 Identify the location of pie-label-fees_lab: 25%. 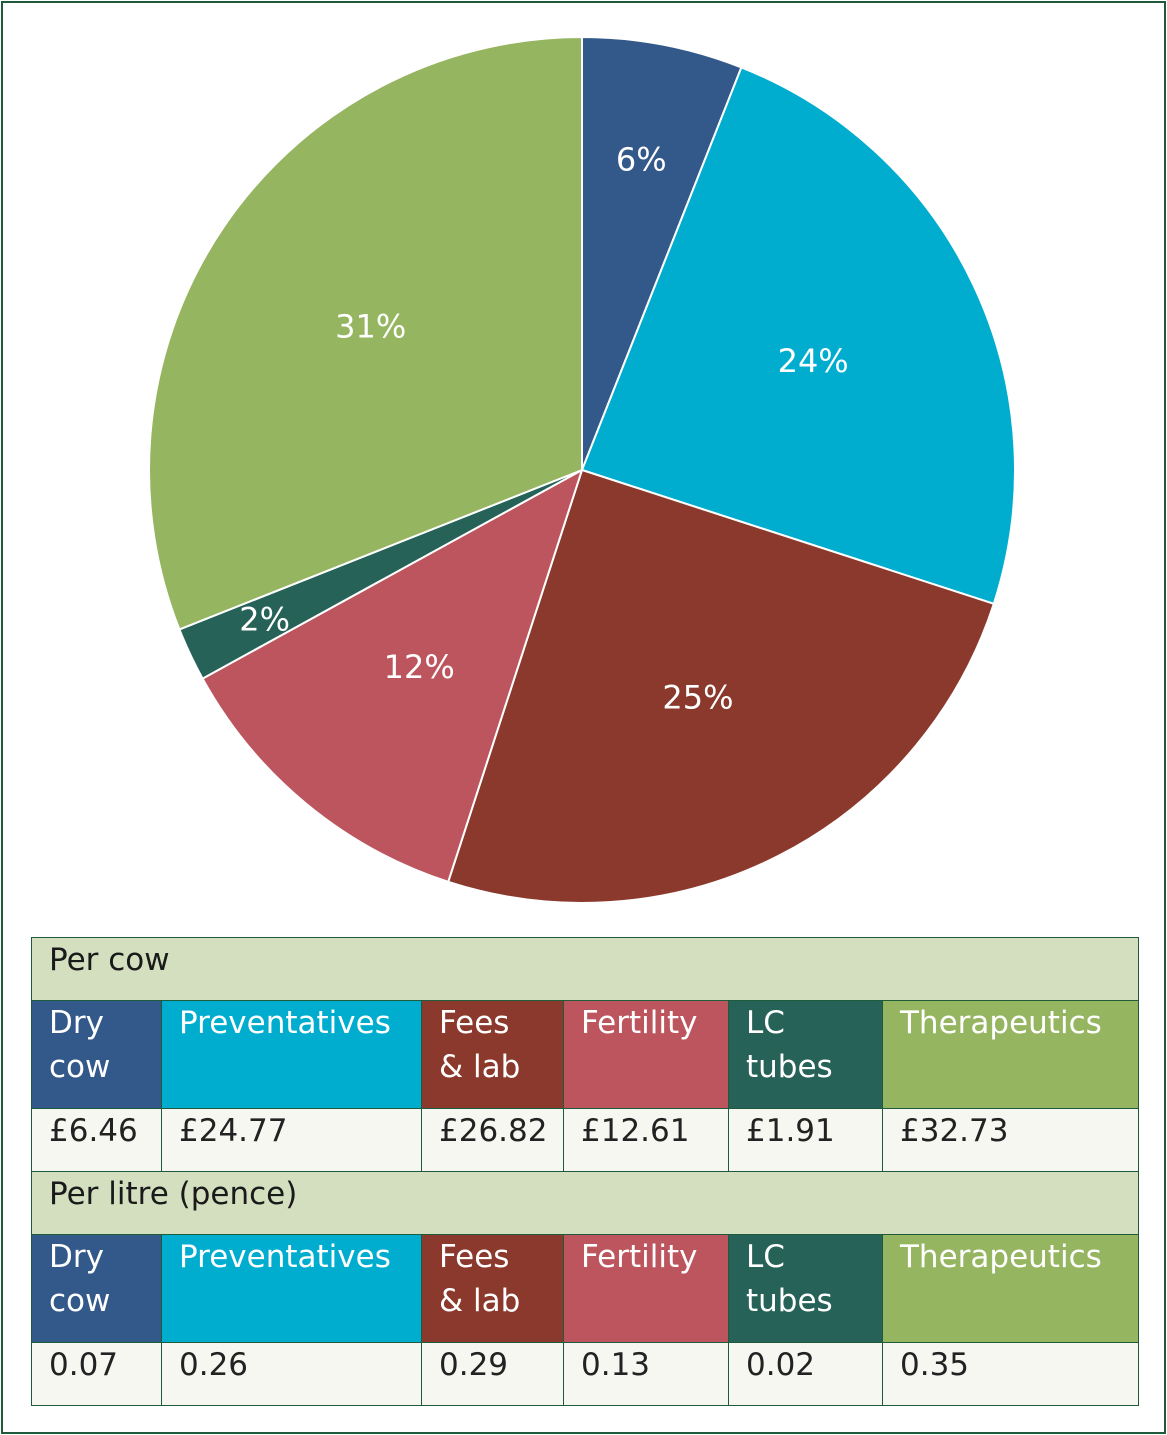
(697, 698).